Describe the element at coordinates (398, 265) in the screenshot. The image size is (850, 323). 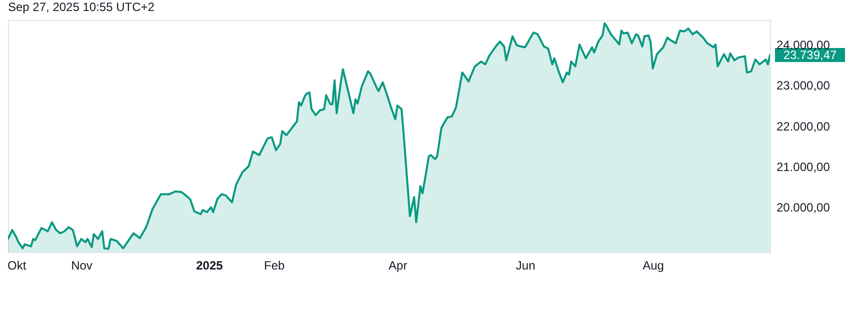
I see `x-tick-label: Apr` at that location.